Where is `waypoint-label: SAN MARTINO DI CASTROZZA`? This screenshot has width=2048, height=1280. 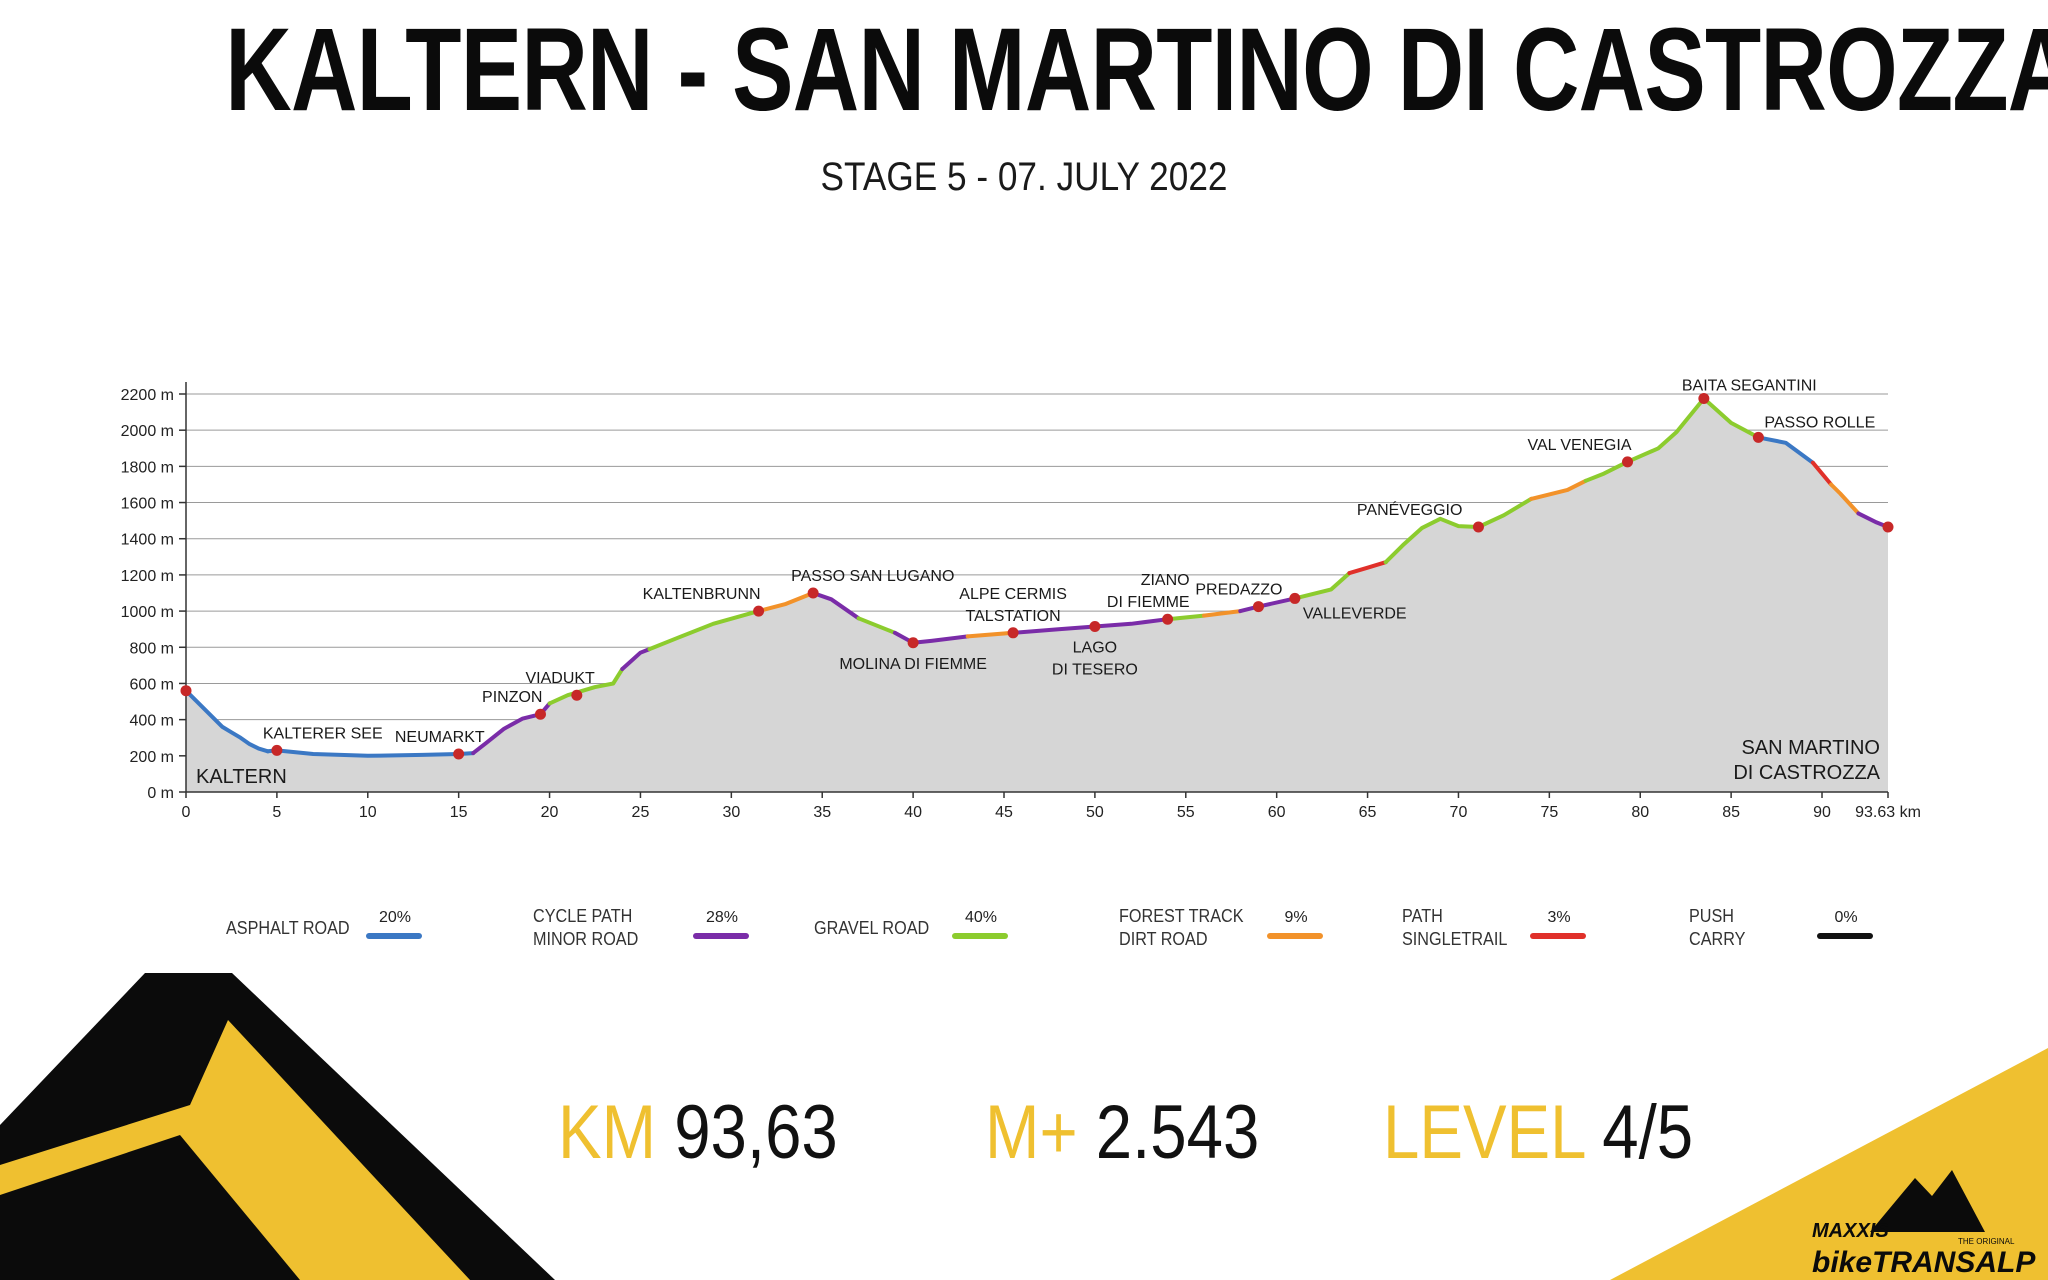 waypoint-label: SAN MARTINO DI CASTROZZA is located at coordinates (1806, 760).